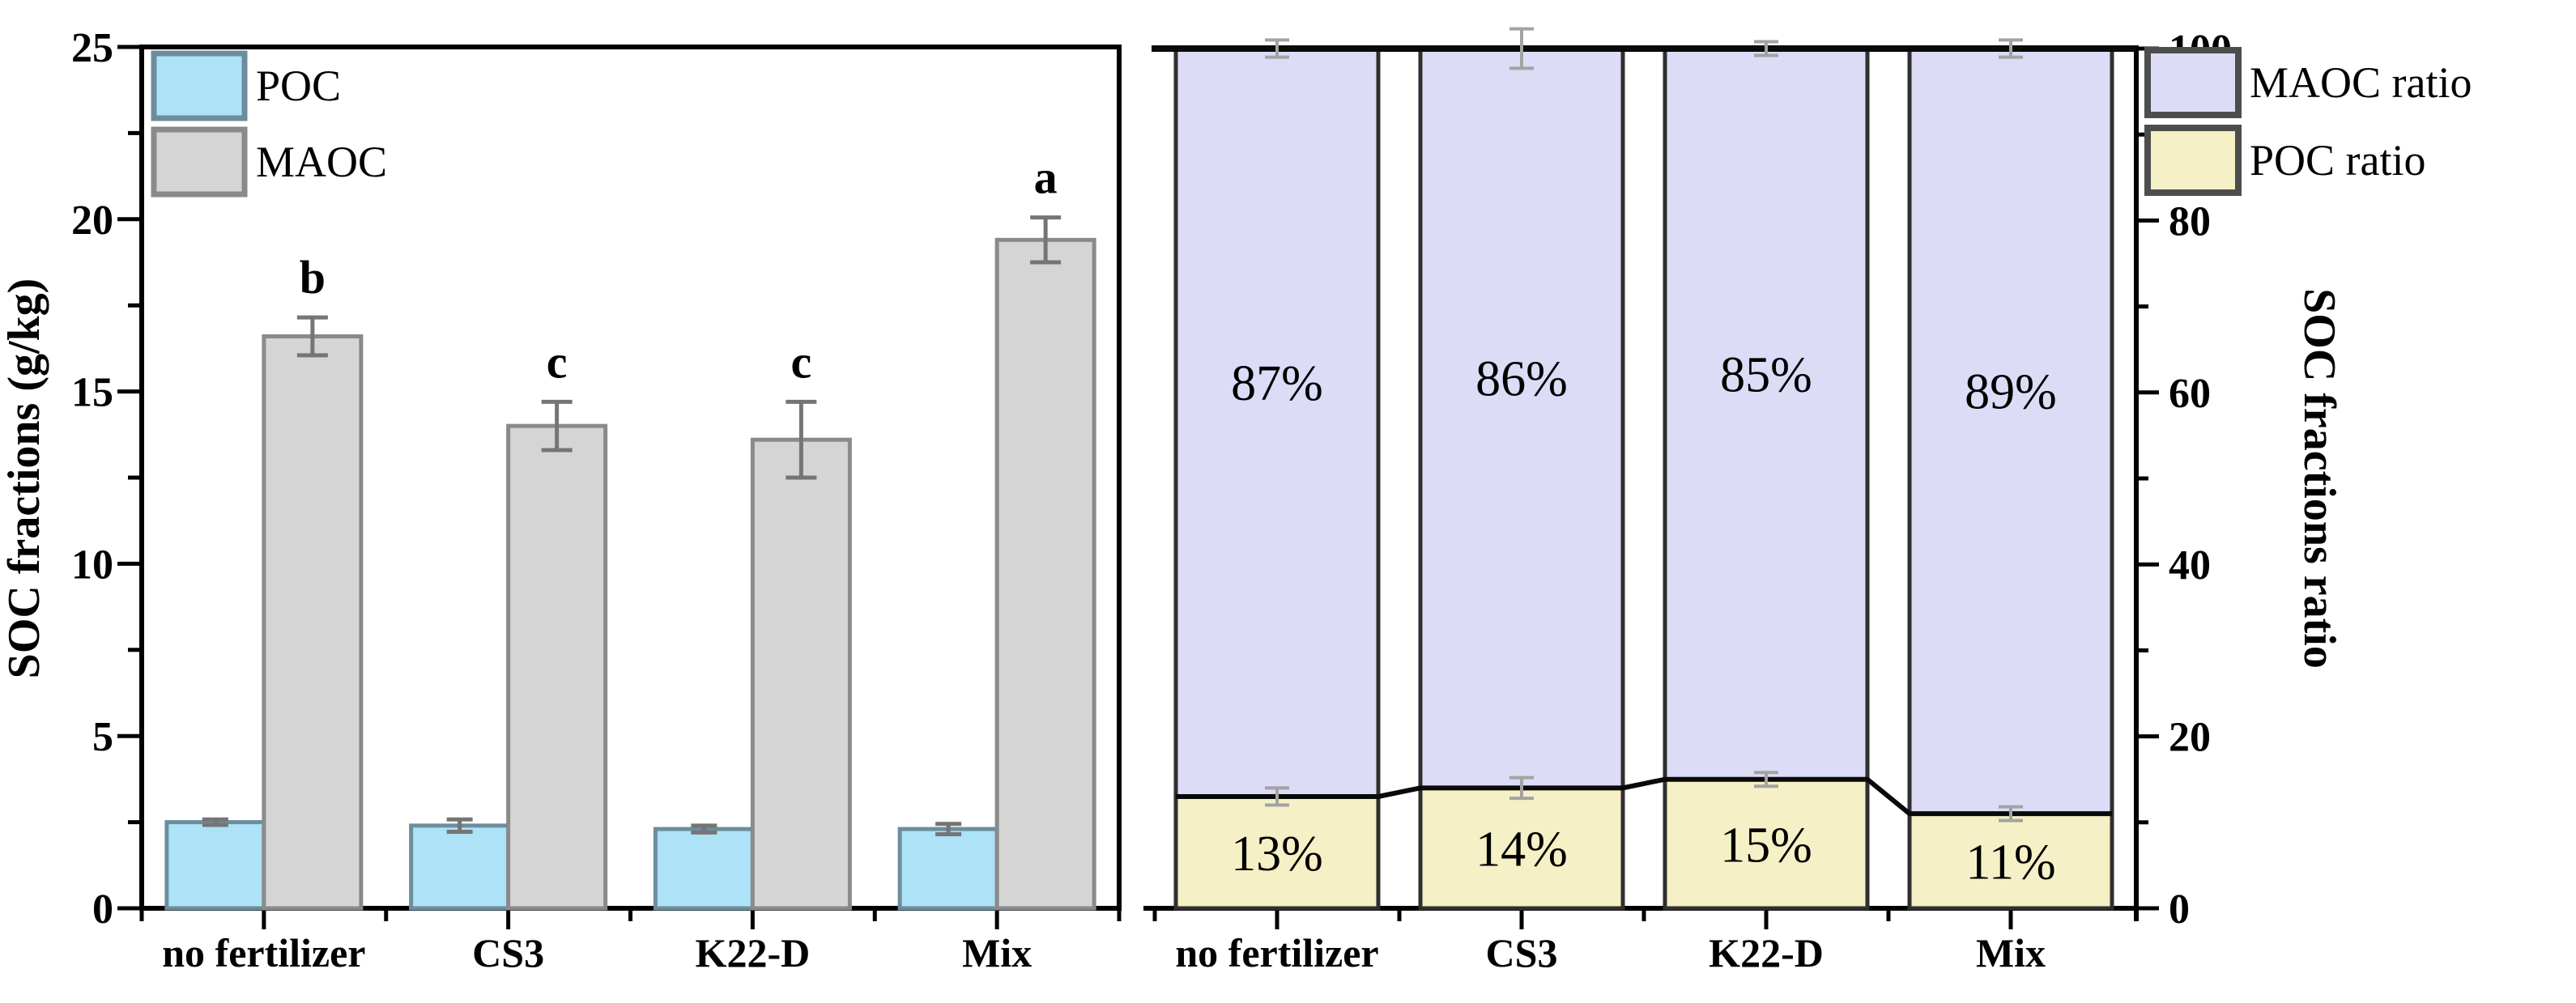 Image resolution: width=2576 pixels, height=1003 pixels. I want to click on left-y-axis-title: SOC fractions (g/kg), so click(24, 479).